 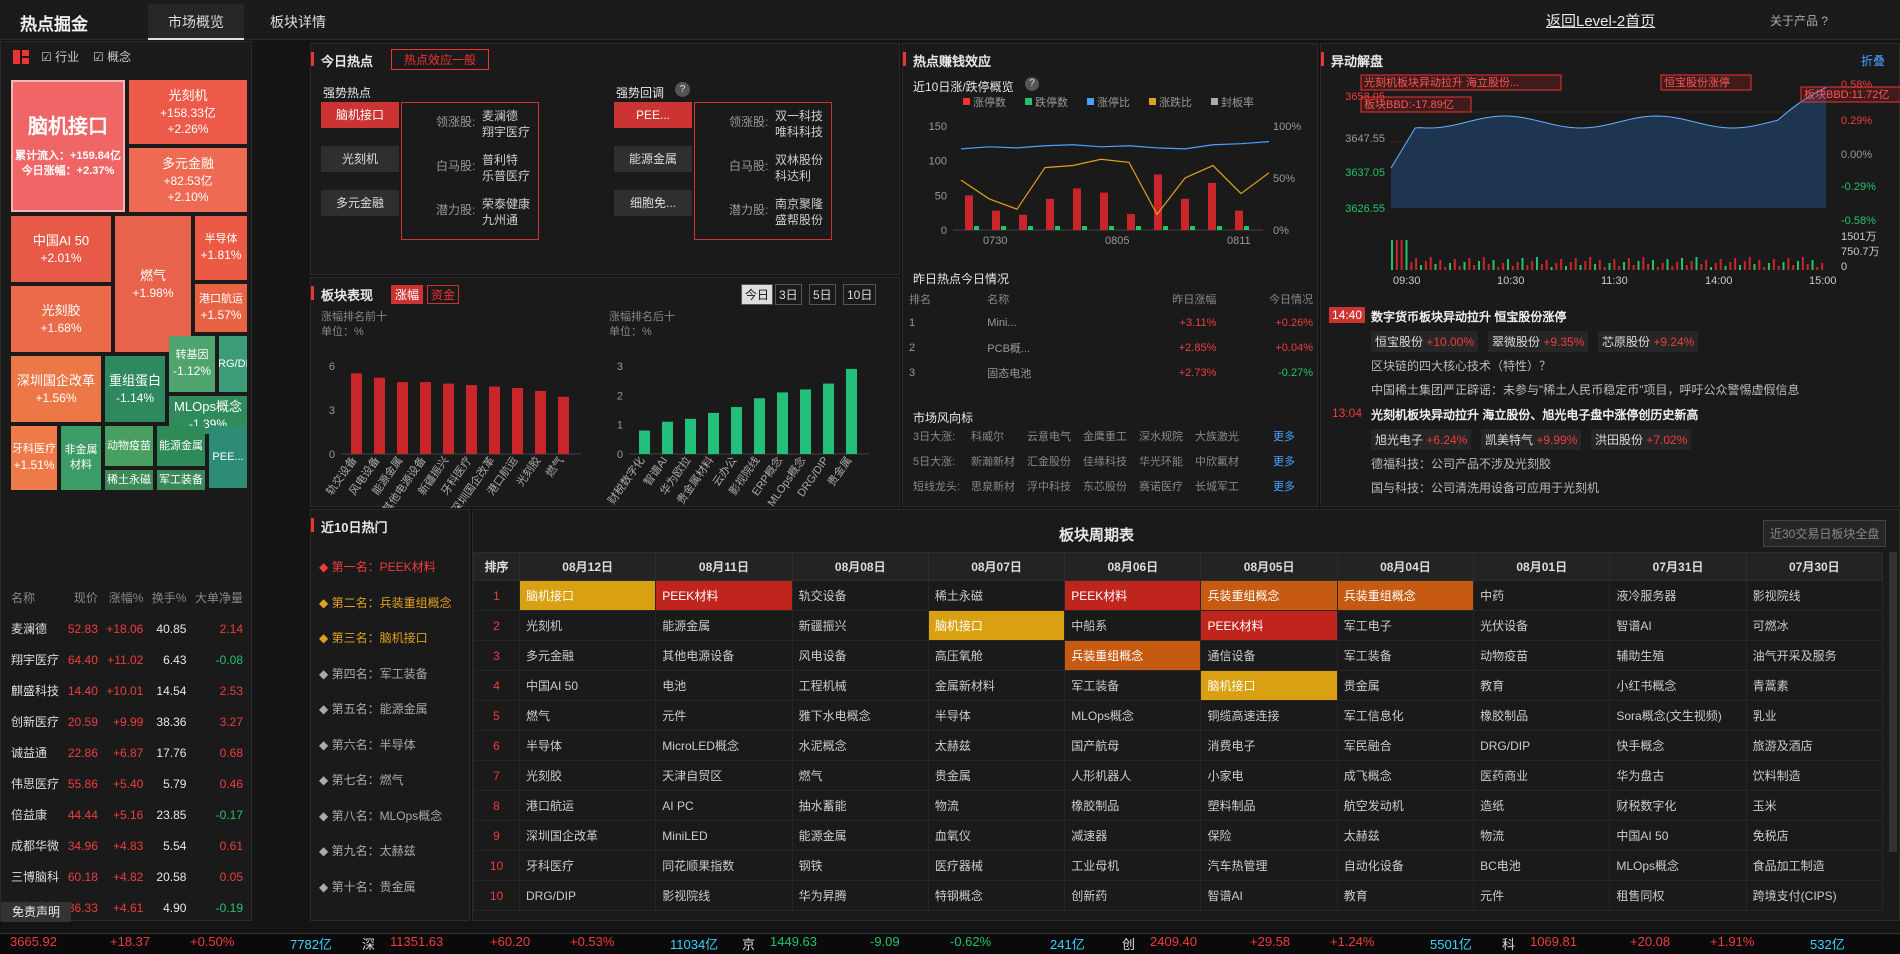 I want to click on sector-cell: 中船系, so click(x=1133, y=625).